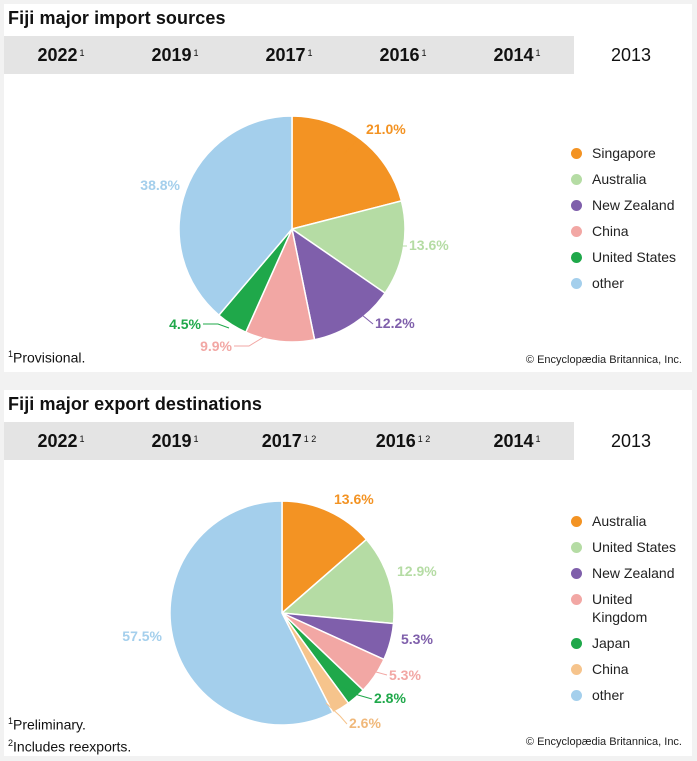  I want to click on exports-credit: © Encyclopædia Britannica, Inc., so click(603, 742).